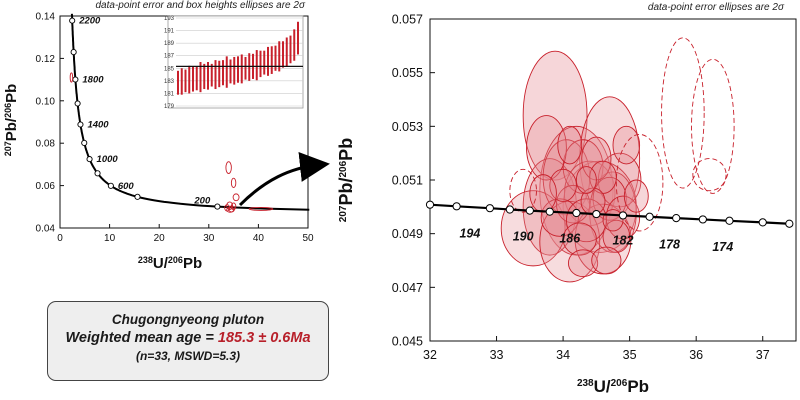 The image size is (800, 400). I want to click on inset-age-bars, so click(238, 58).